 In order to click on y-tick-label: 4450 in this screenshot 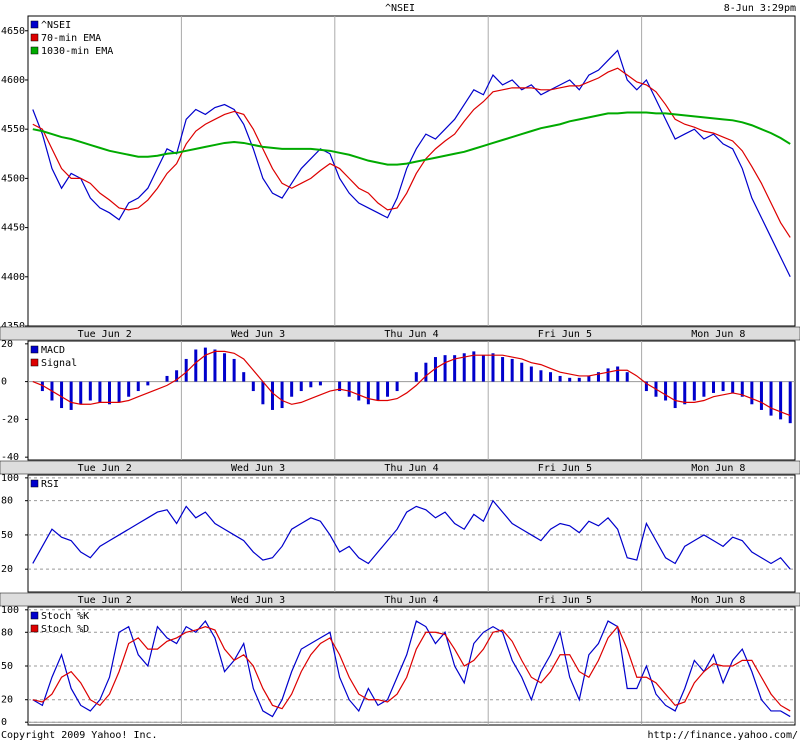, I will do `click(13, 228)`.